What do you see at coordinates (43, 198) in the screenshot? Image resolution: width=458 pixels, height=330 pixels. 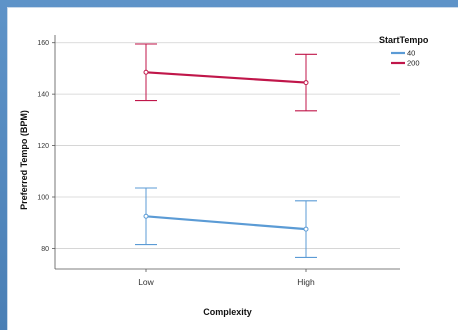 I see `y-tick-label-100: 100` at bounding box center [43, 198].